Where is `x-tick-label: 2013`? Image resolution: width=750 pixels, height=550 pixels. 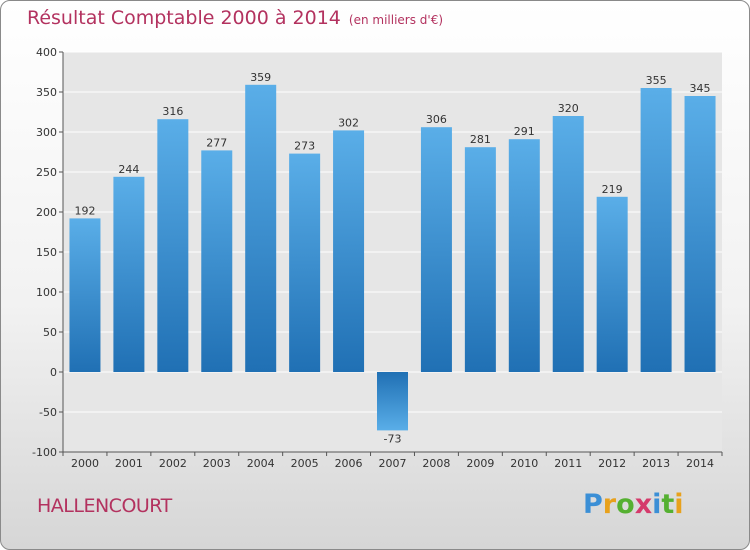 x-tick-label: 2013 is located at coordinates (656, 463).